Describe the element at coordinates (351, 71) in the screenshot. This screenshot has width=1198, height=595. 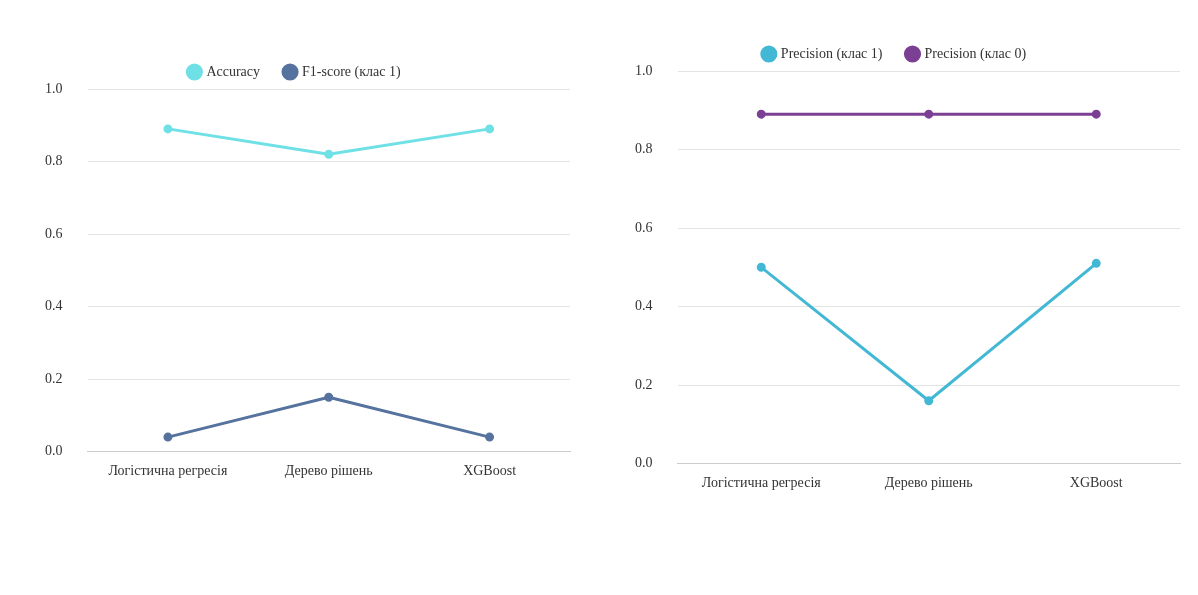
I see `legend-label: F1-score (клас 1)` at that location.